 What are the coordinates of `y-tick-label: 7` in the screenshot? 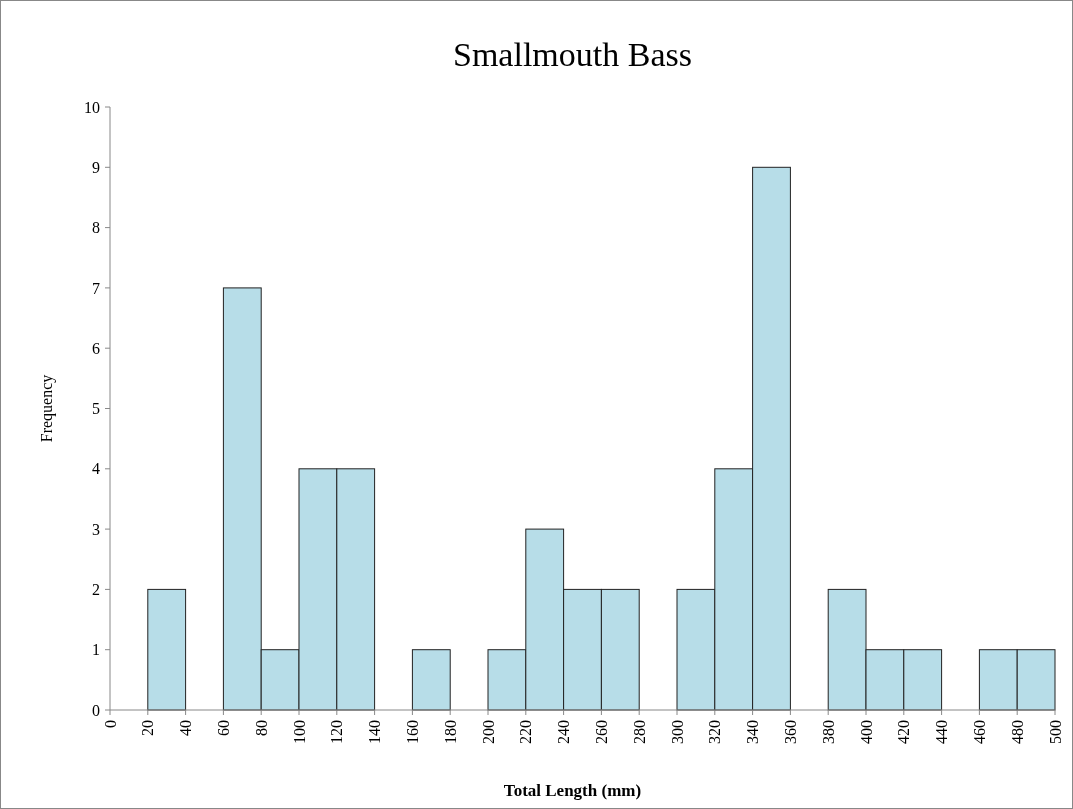 It's located at (96, 288).